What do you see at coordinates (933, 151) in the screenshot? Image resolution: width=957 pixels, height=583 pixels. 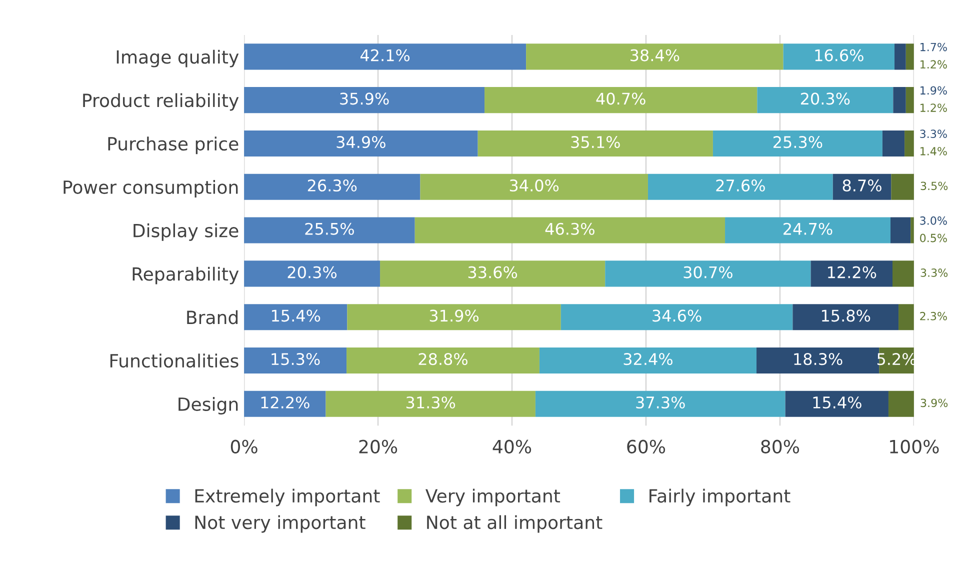 I see `data-label: 1.4%` at bounding box center [933, 151].